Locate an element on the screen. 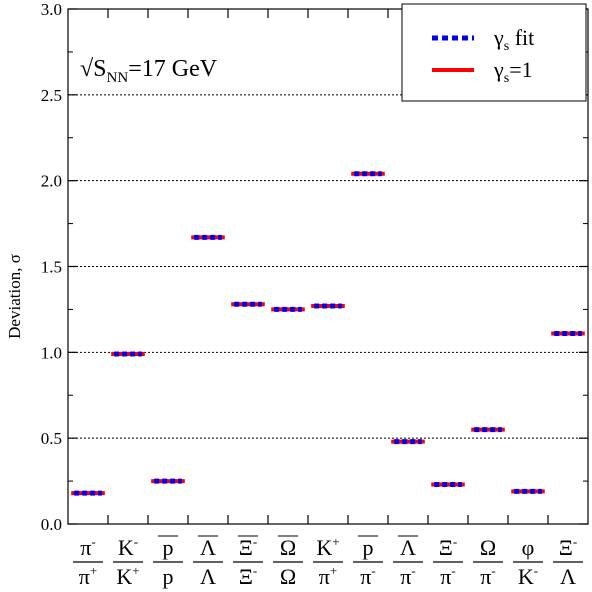  energy-annotation: √SNN=17 GeV is located at coordinates (149, 71).